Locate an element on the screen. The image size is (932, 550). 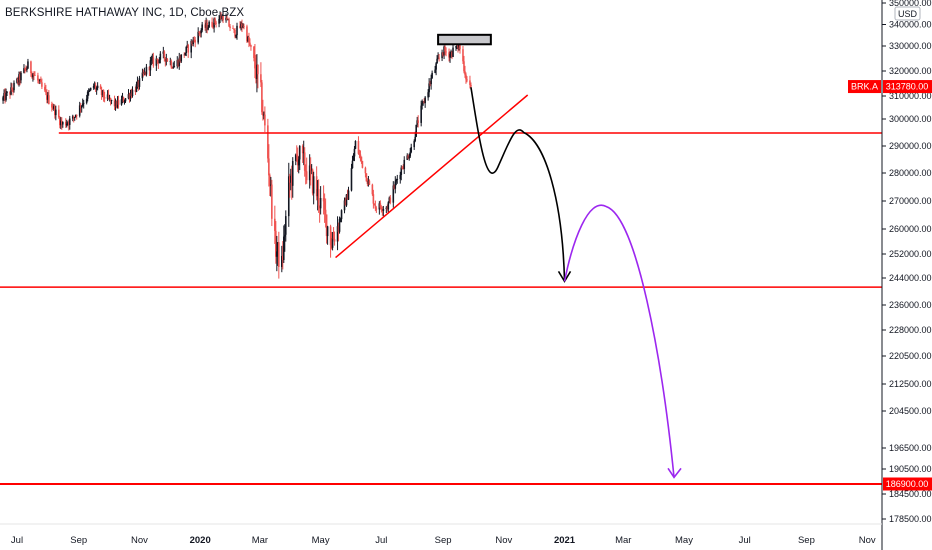
time-tick-label: 2021 is located at coordinates (565, 540).